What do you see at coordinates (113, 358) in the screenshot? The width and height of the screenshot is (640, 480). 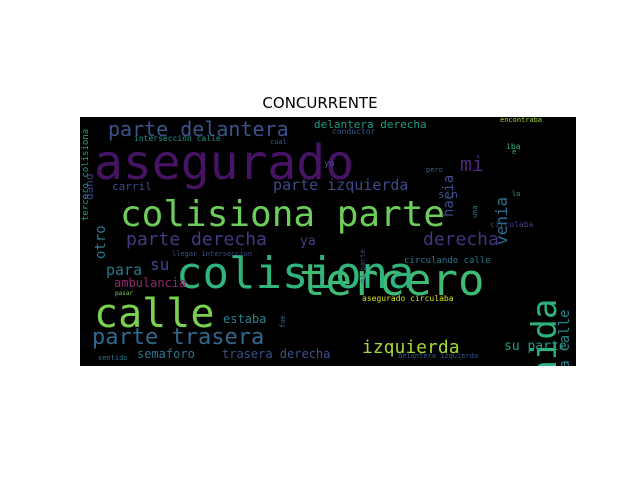 I see `word-cloud-term: sentido` at bounding box center [113, 358].